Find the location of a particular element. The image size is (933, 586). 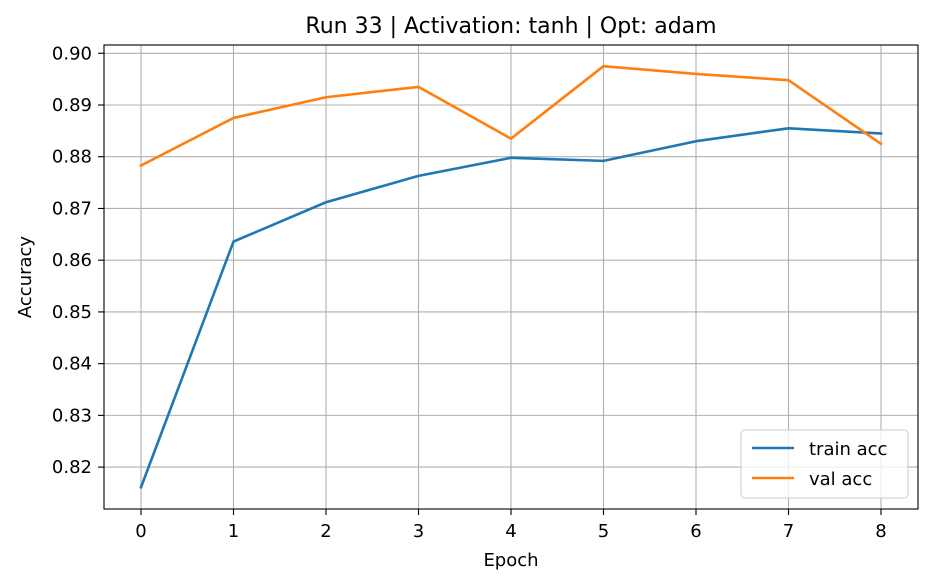

y-tick-label: 0.83 is located at coordinates (72, 415).